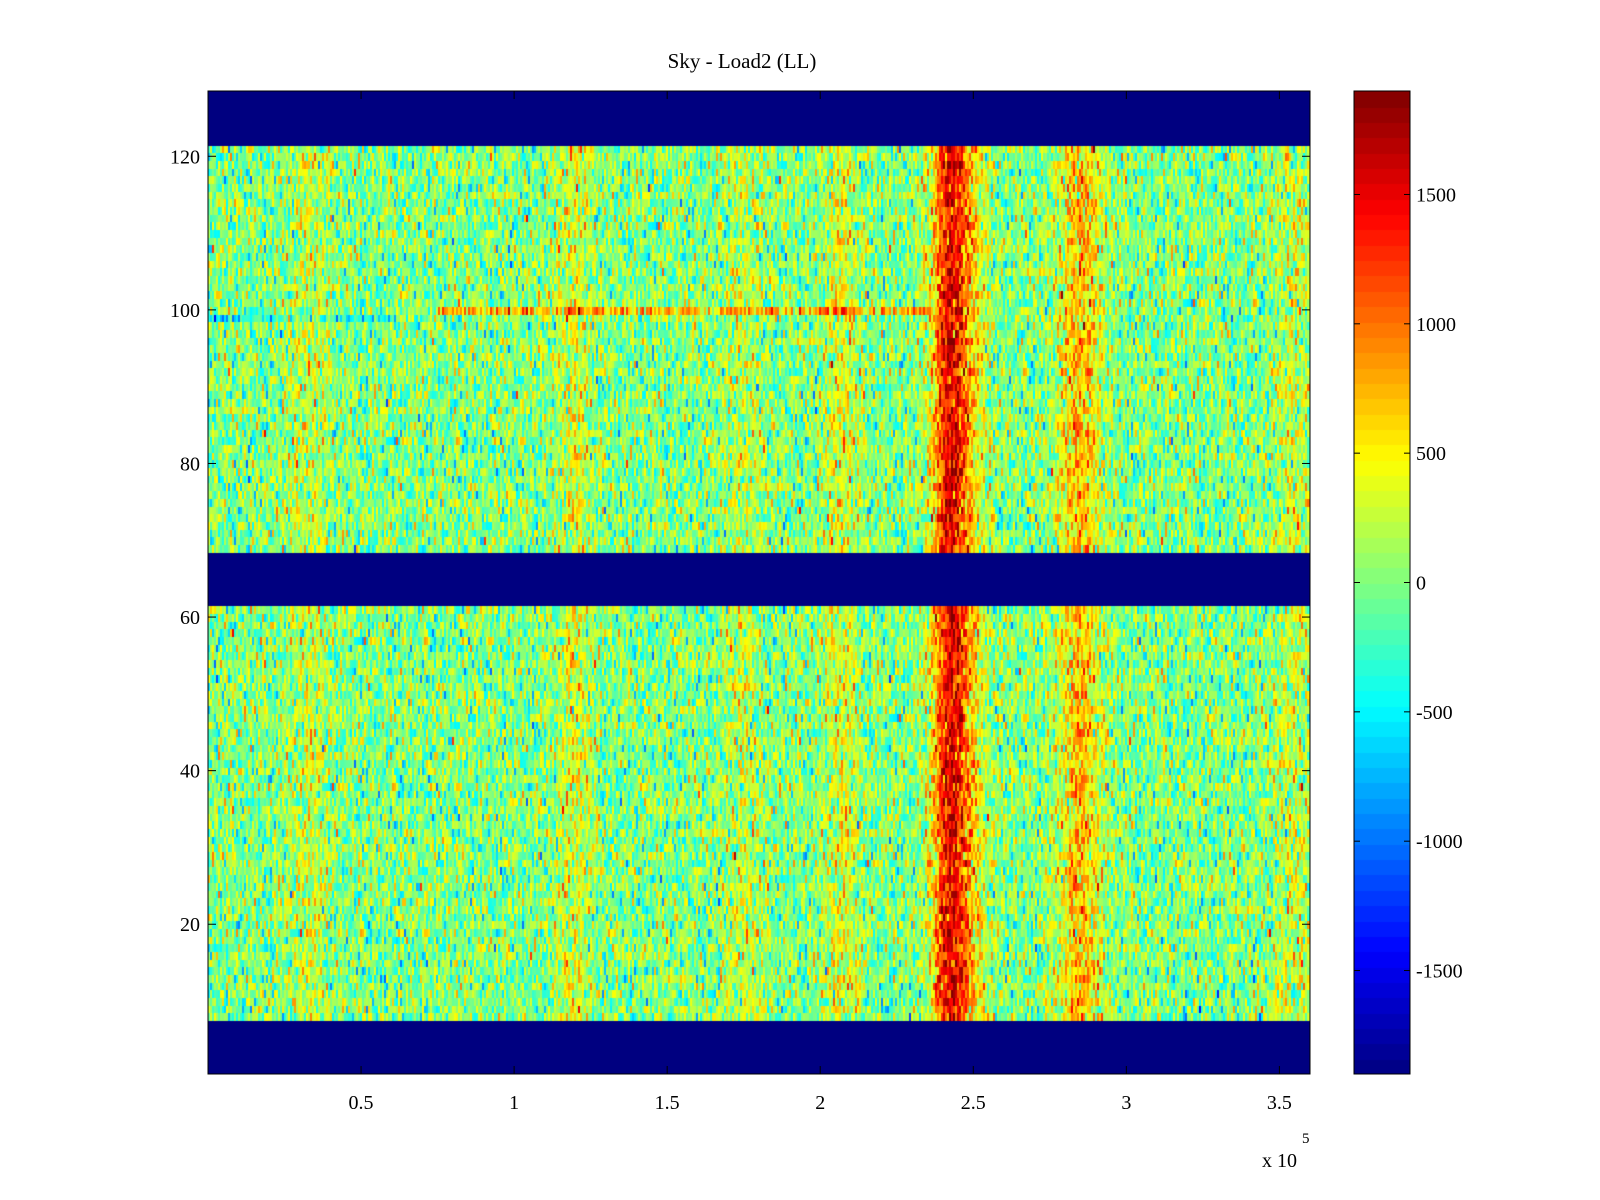  I want to click on y-tick-label: 100, so click(185, 311).